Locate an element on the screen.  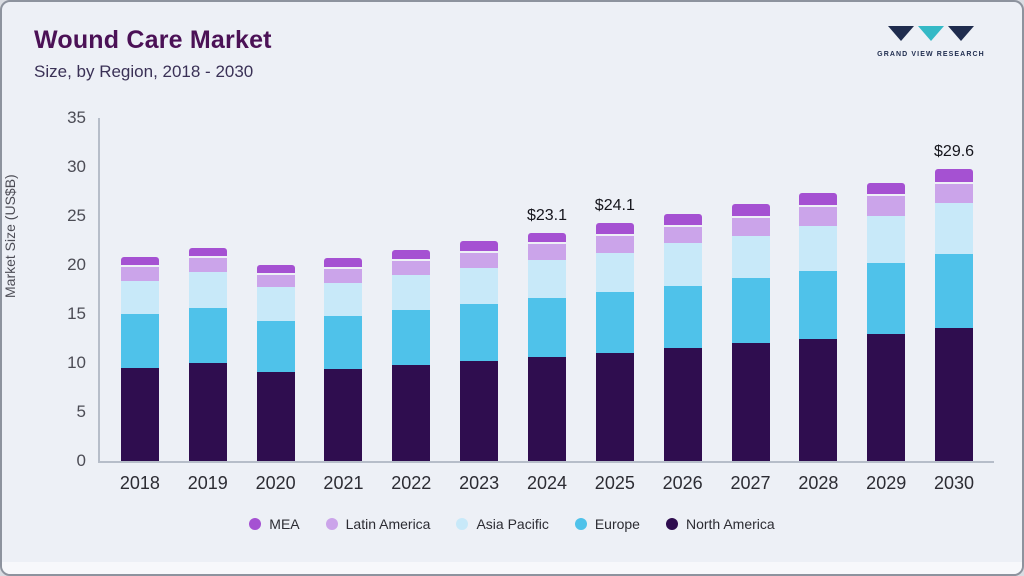
segment-latin-america-2021 is located at coordinates (343, 275).